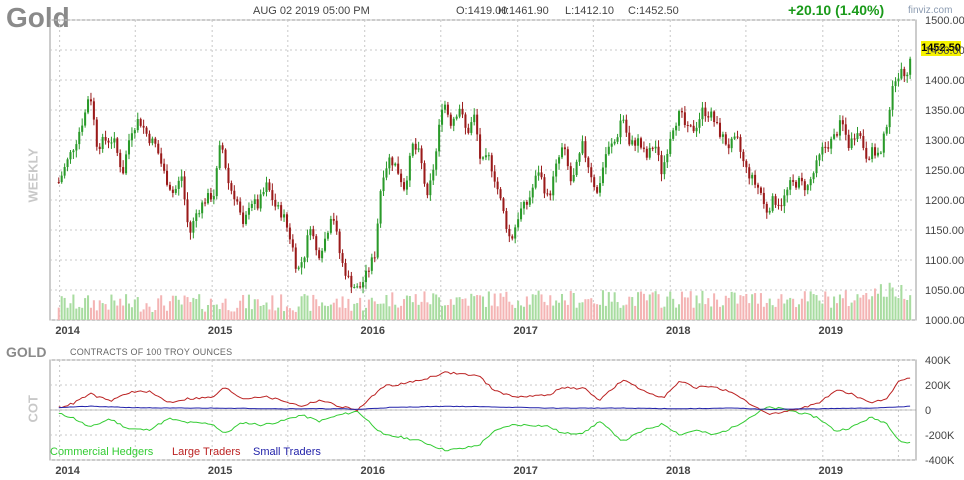 This screenshot has height=480, width=964. Describe the element at coordinates (944, 141) in the screenshot. I see `price-tick-label: 1300.00` at that location.